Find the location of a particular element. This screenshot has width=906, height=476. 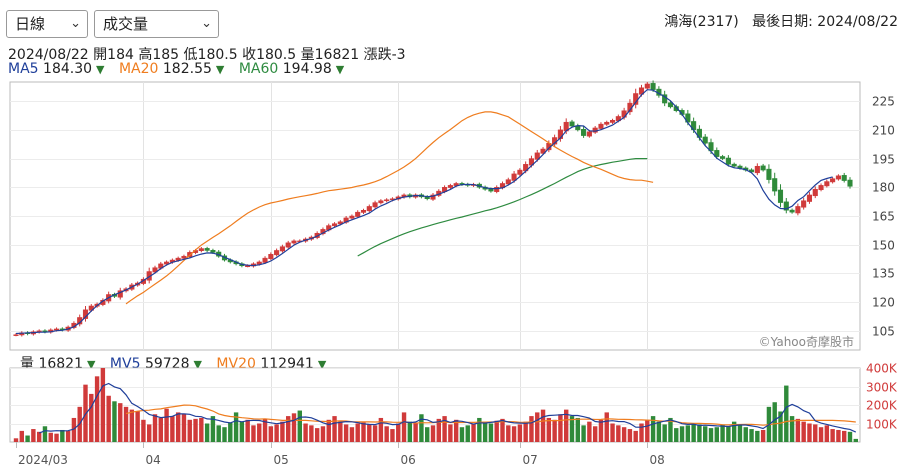

price-tick-label: 150 is located at coordinates (883, 246).